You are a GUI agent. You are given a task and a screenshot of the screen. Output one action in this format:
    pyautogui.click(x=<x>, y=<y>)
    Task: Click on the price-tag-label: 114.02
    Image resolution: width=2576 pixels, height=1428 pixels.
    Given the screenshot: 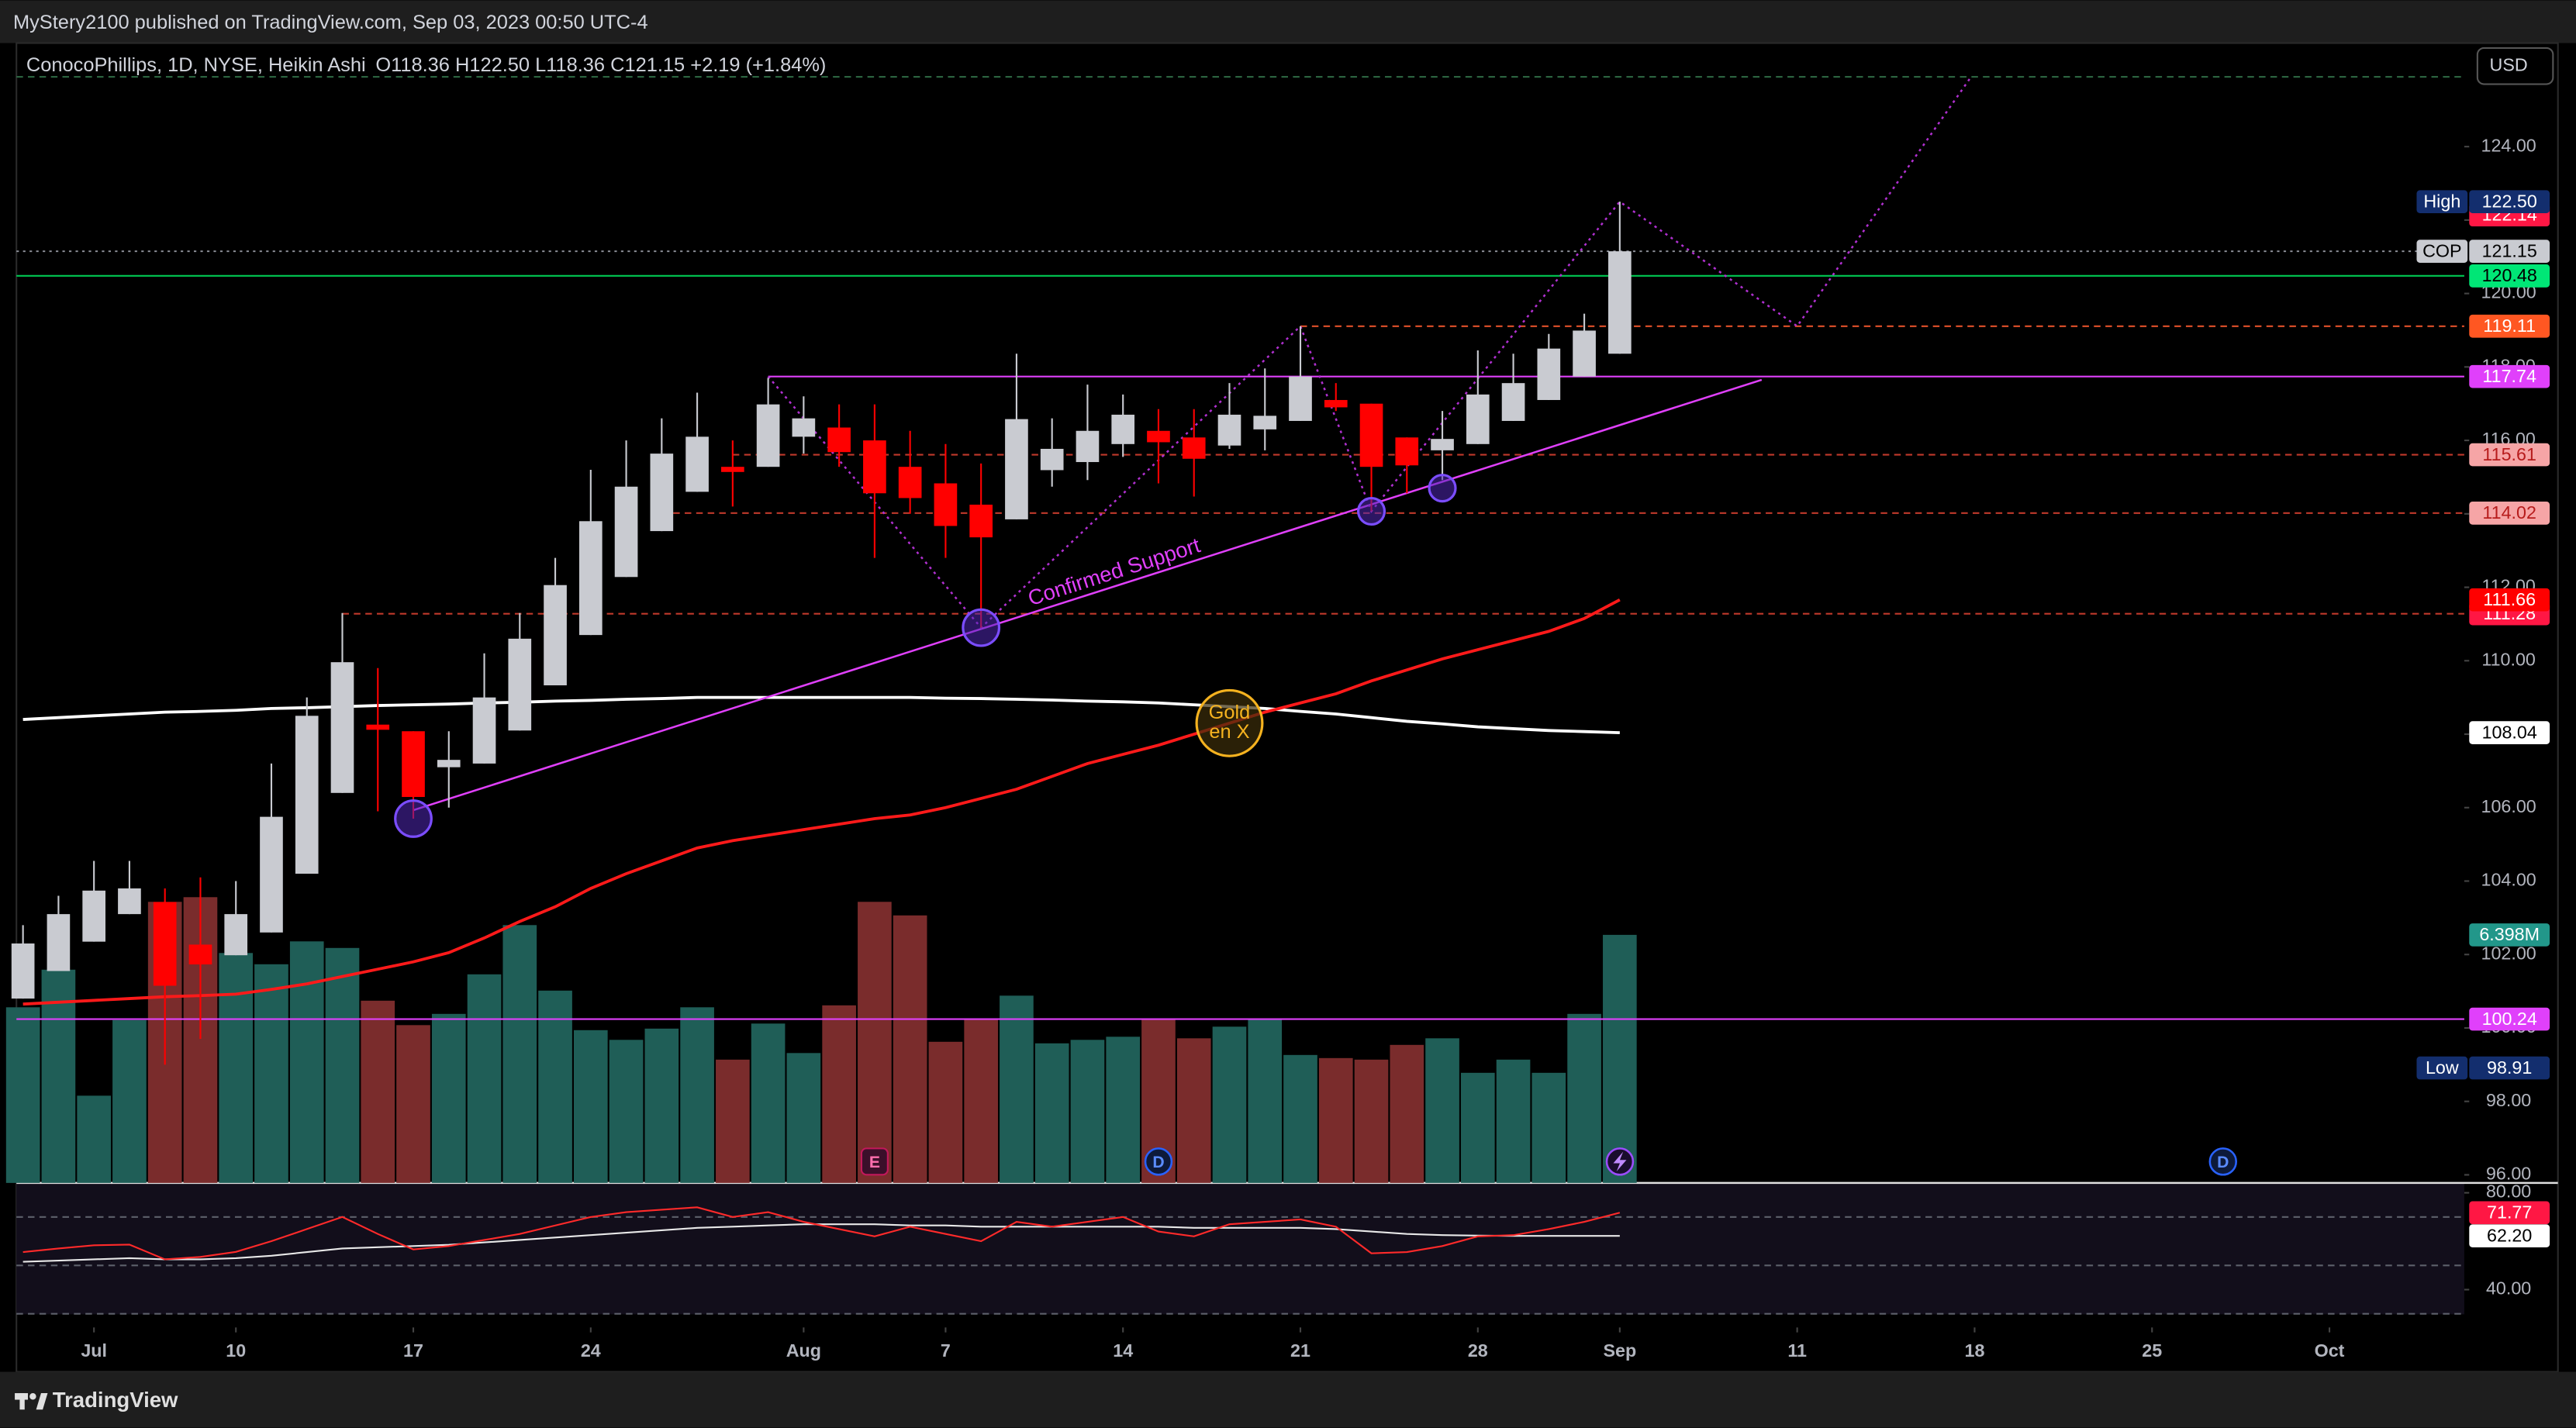 What is the action you would take?
    pyautogui.click(x=2509, y=513)
    